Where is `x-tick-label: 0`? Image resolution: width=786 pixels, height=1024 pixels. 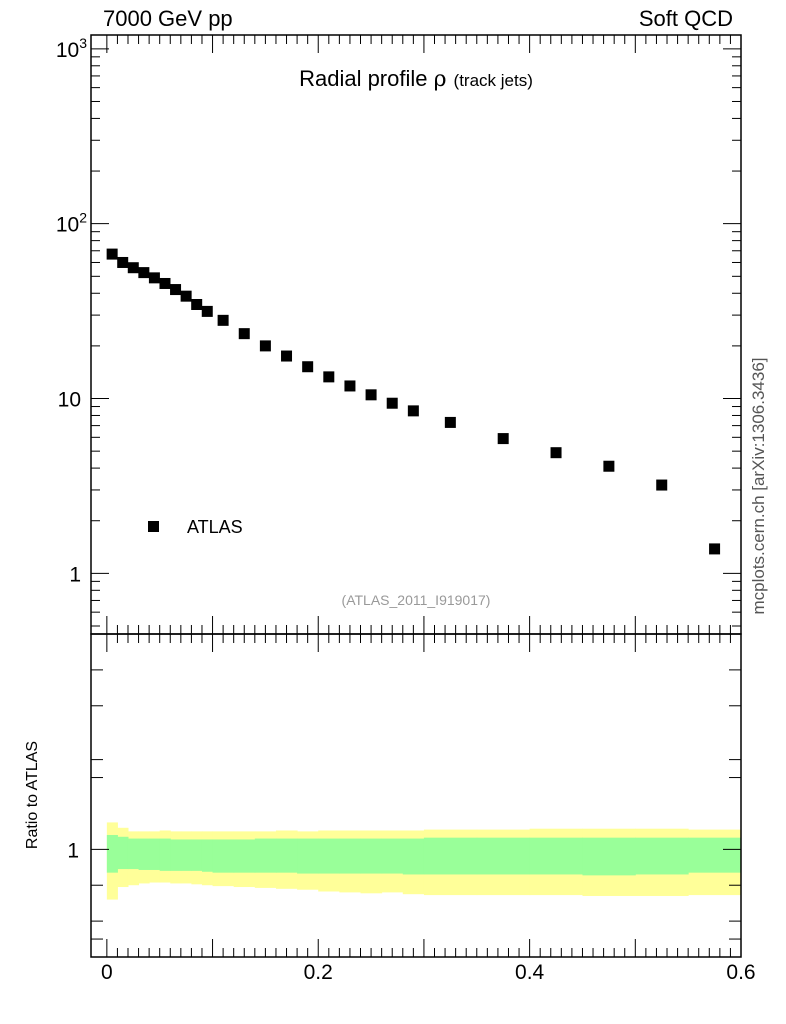 x-tick-label: 0 is located at coordinates (107, 972).